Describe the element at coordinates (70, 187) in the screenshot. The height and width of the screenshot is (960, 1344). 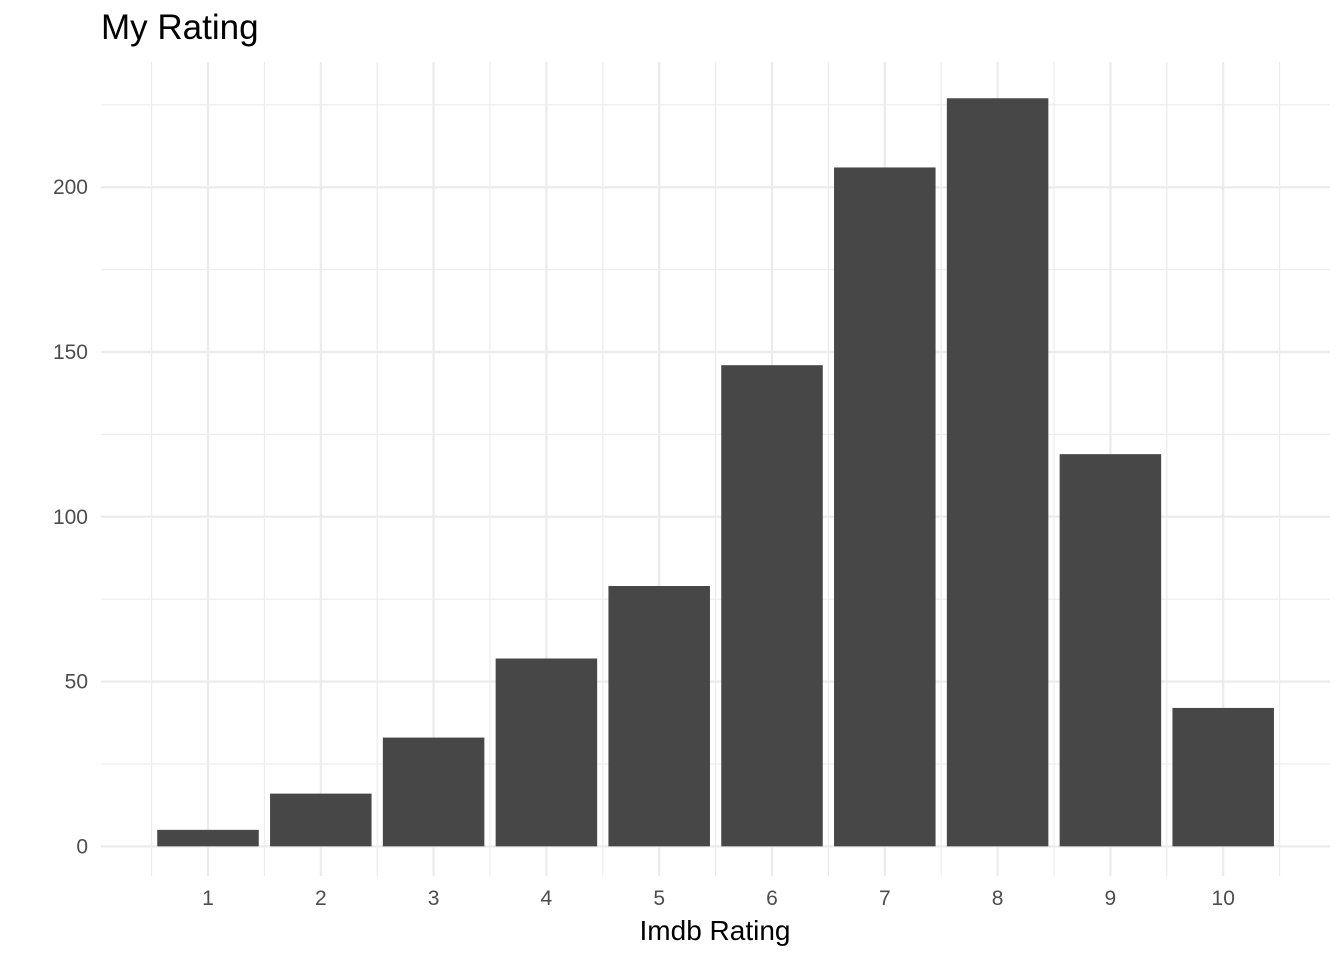
I see `y-tick-label: 200` at that location.